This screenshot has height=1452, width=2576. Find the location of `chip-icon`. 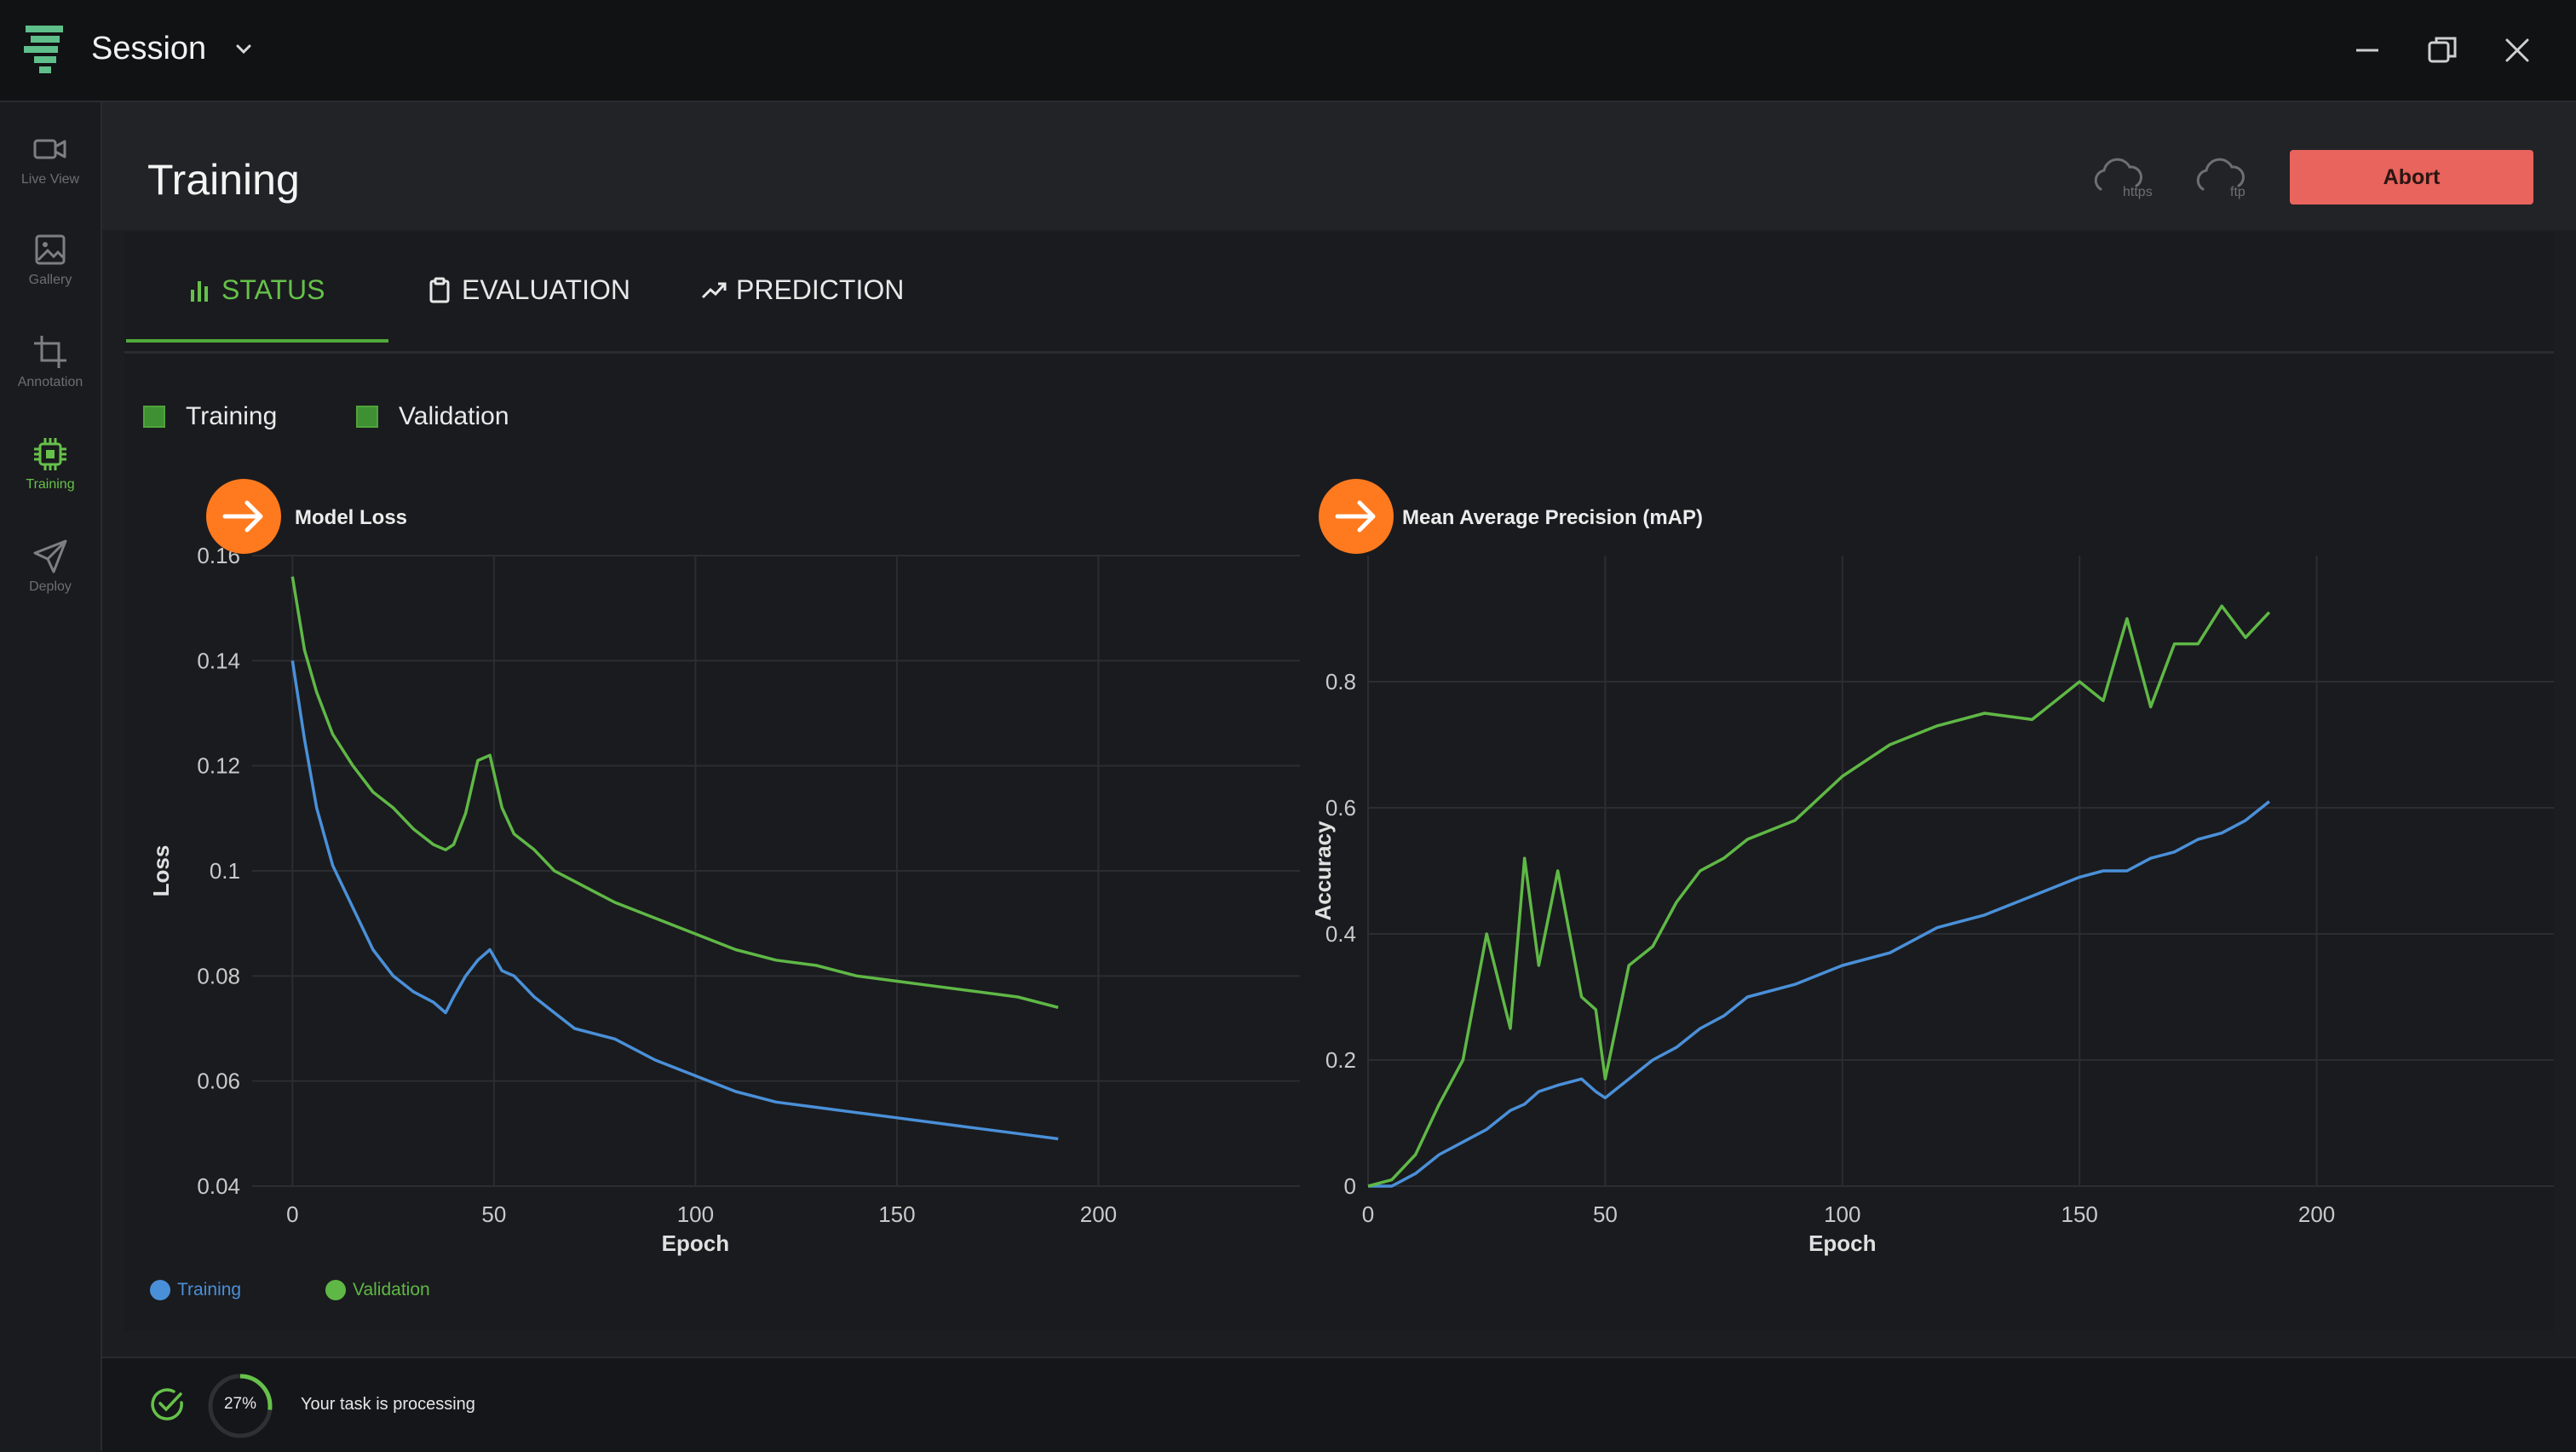

chip-icon is located at coordinates (50, 454).